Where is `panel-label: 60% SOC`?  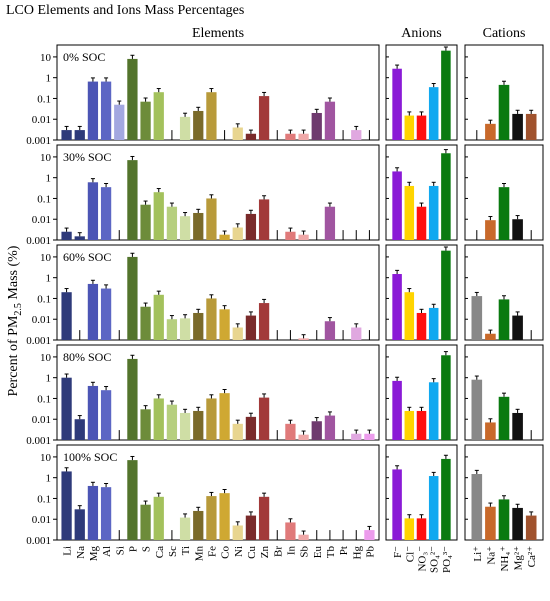 panel-label: 60% SOC is located at coordinates (87, 257).